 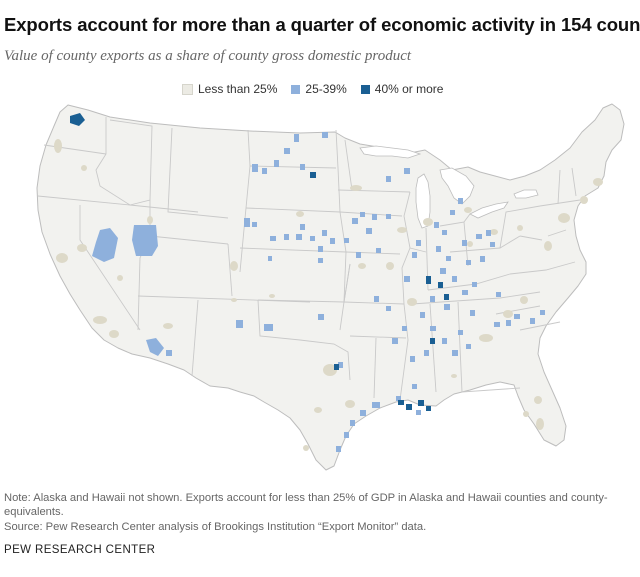 What do you see at coordinates (296, 89) in the screenshot?
I see `legend-swatch-mid` at bounding box center [296, 89].